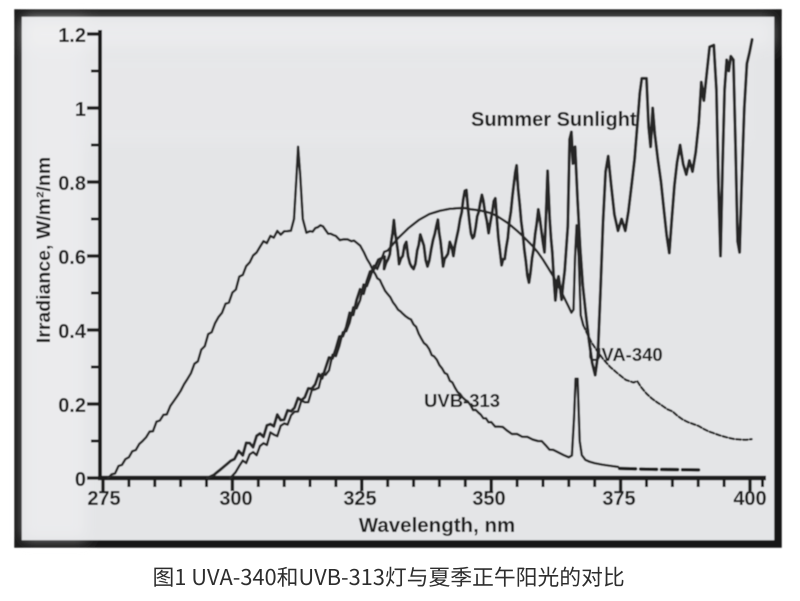  Describe the element at coordinates (235, 499) in the screenshot. I see `svg-text: 300` at that location.